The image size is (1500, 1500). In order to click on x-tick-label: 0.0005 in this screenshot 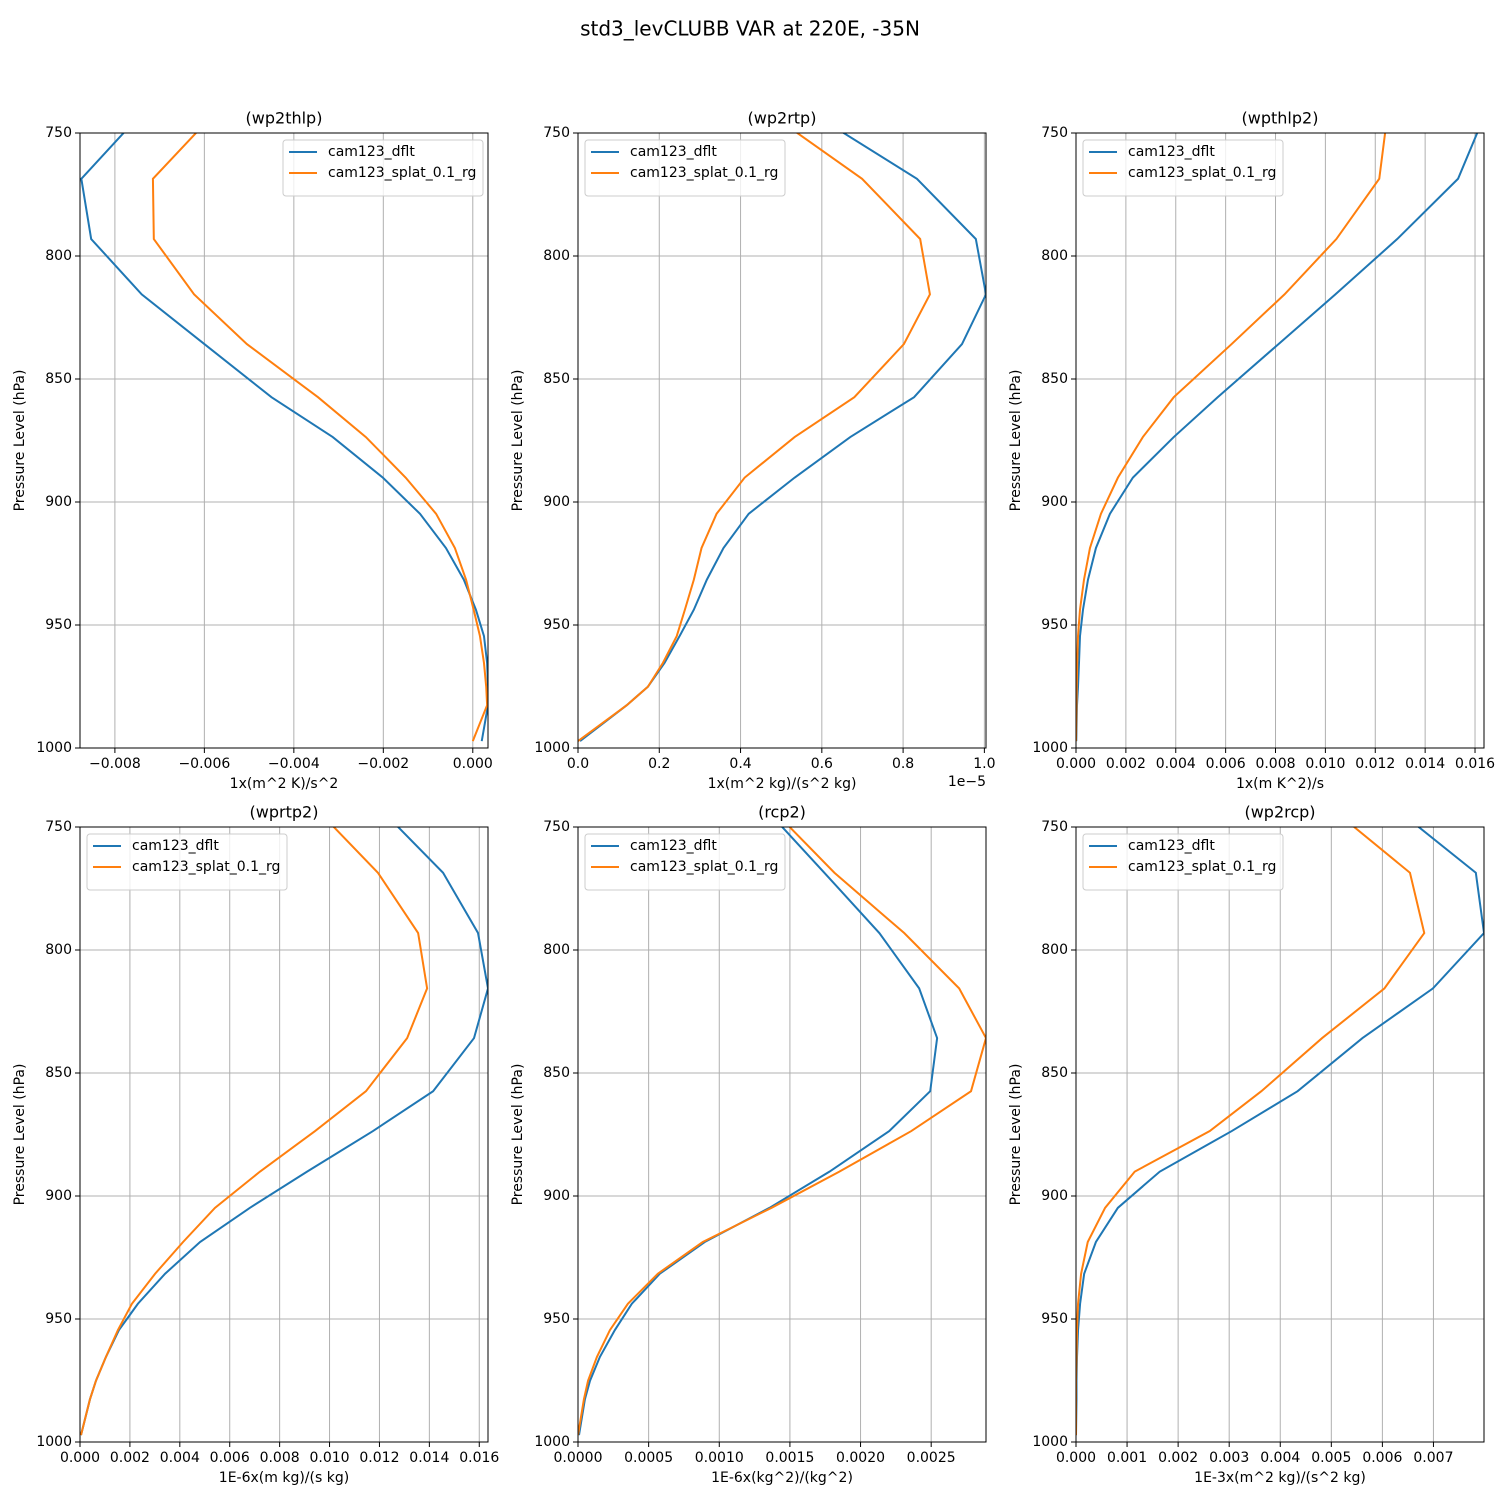, I will do `click(648, 1458)`.